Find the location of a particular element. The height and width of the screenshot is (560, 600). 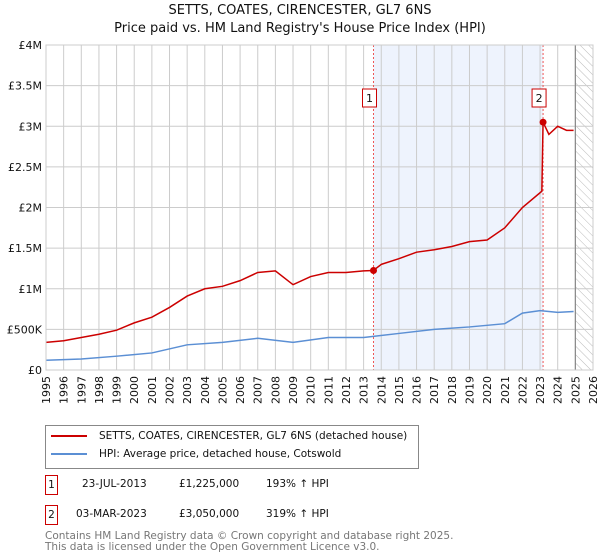

y-tick-label: £1.5M is located at coordinates (25, 248).